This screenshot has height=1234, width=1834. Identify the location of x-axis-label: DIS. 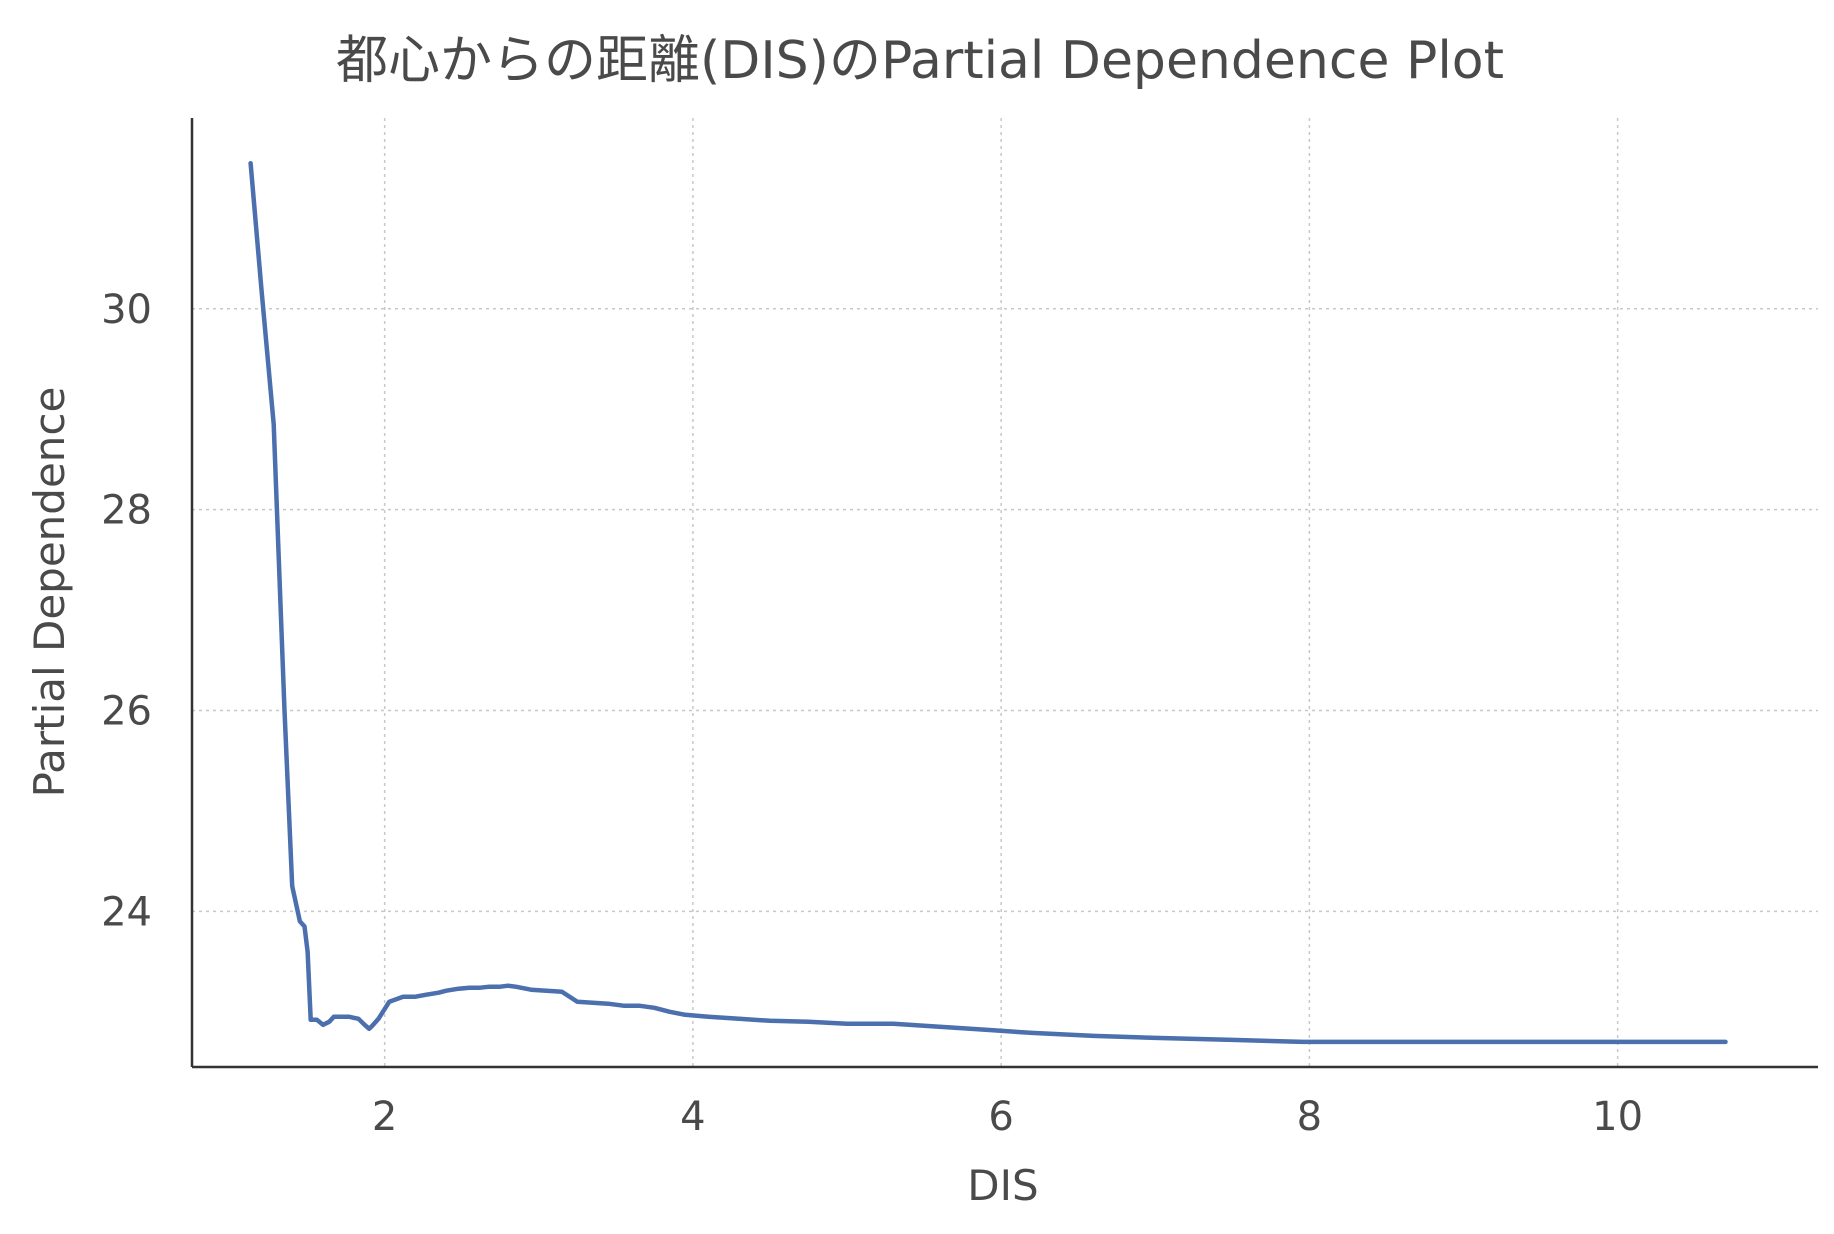
(1002, 1185).